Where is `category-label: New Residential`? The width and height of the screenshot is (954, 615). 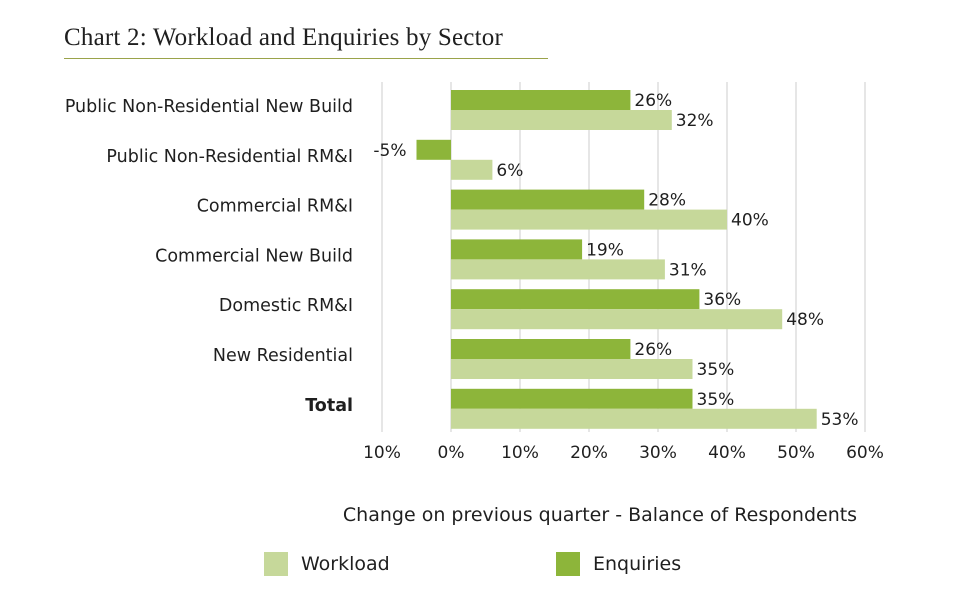 category-label: New Residential is located at coordinates (283, 356).